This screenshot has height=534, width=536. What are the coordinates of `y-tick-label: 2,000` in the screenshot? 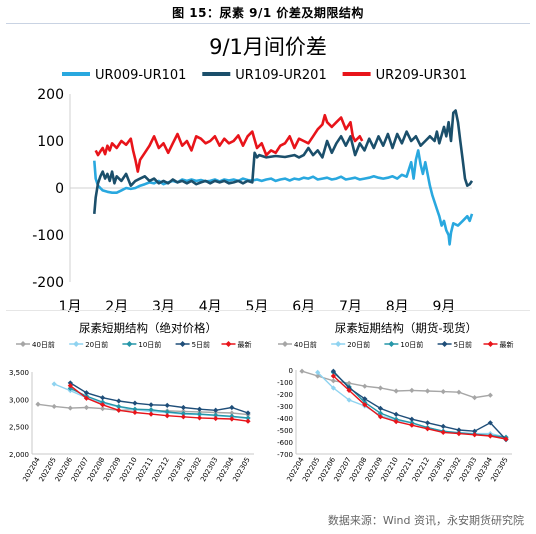 It's located at (19, 455).